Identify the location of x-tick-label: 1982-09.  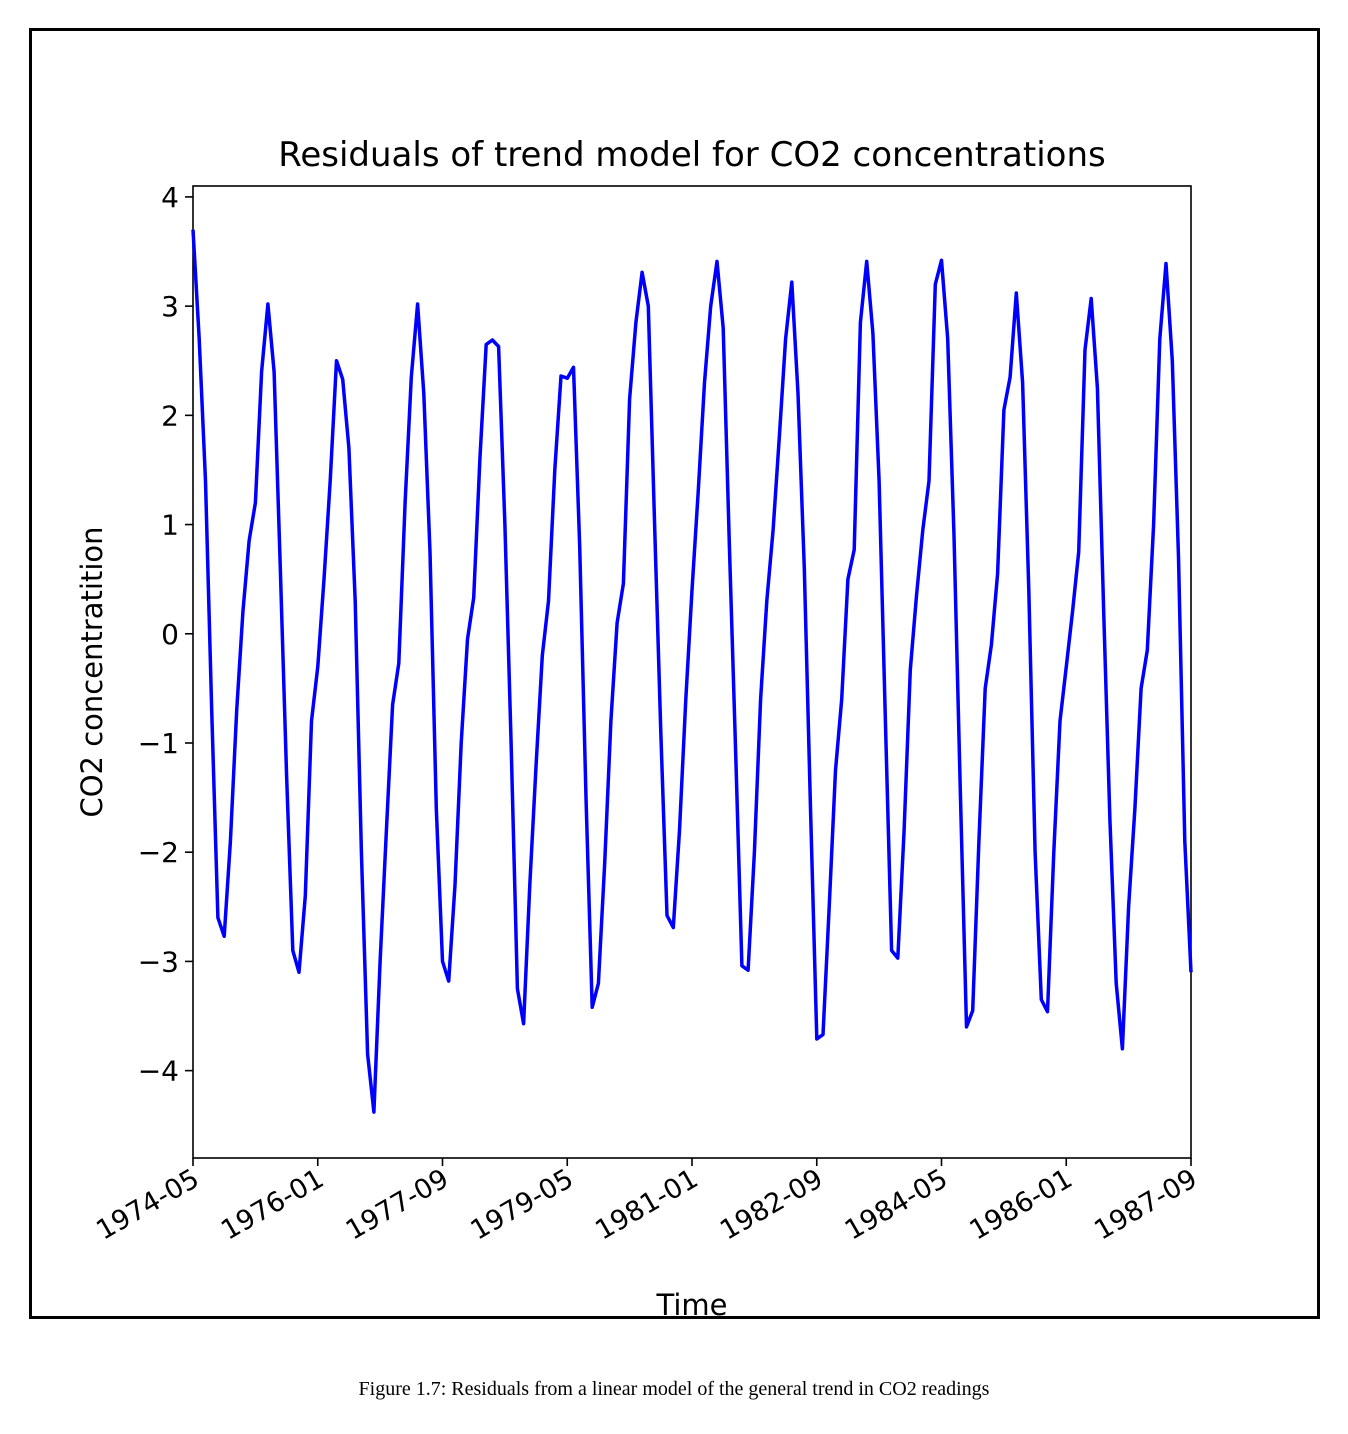
(771, 1204).